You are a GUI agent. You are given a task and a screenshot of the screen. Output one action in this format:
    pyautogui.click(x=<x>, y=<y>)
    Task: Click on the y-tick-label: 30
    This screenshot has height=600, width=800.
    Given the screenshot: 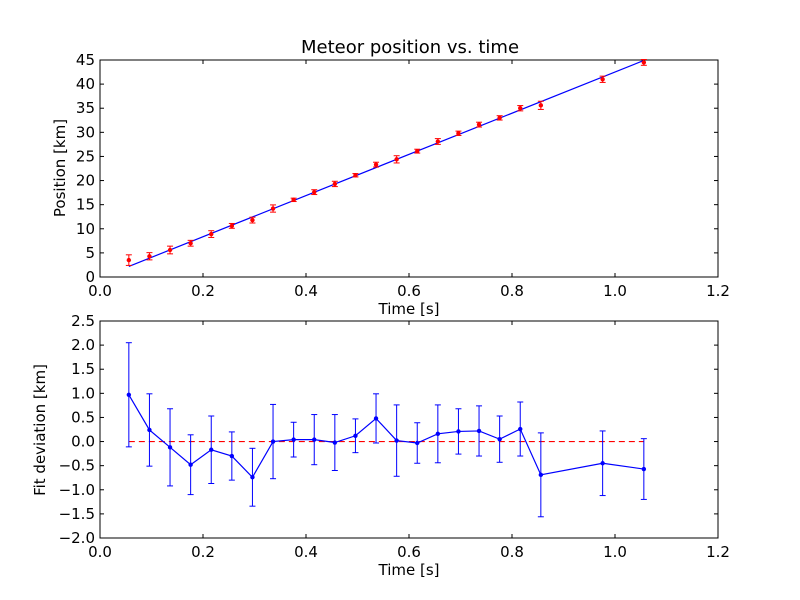 What is the action you would take?
    pyautogui.click(x=85, y=132)
    